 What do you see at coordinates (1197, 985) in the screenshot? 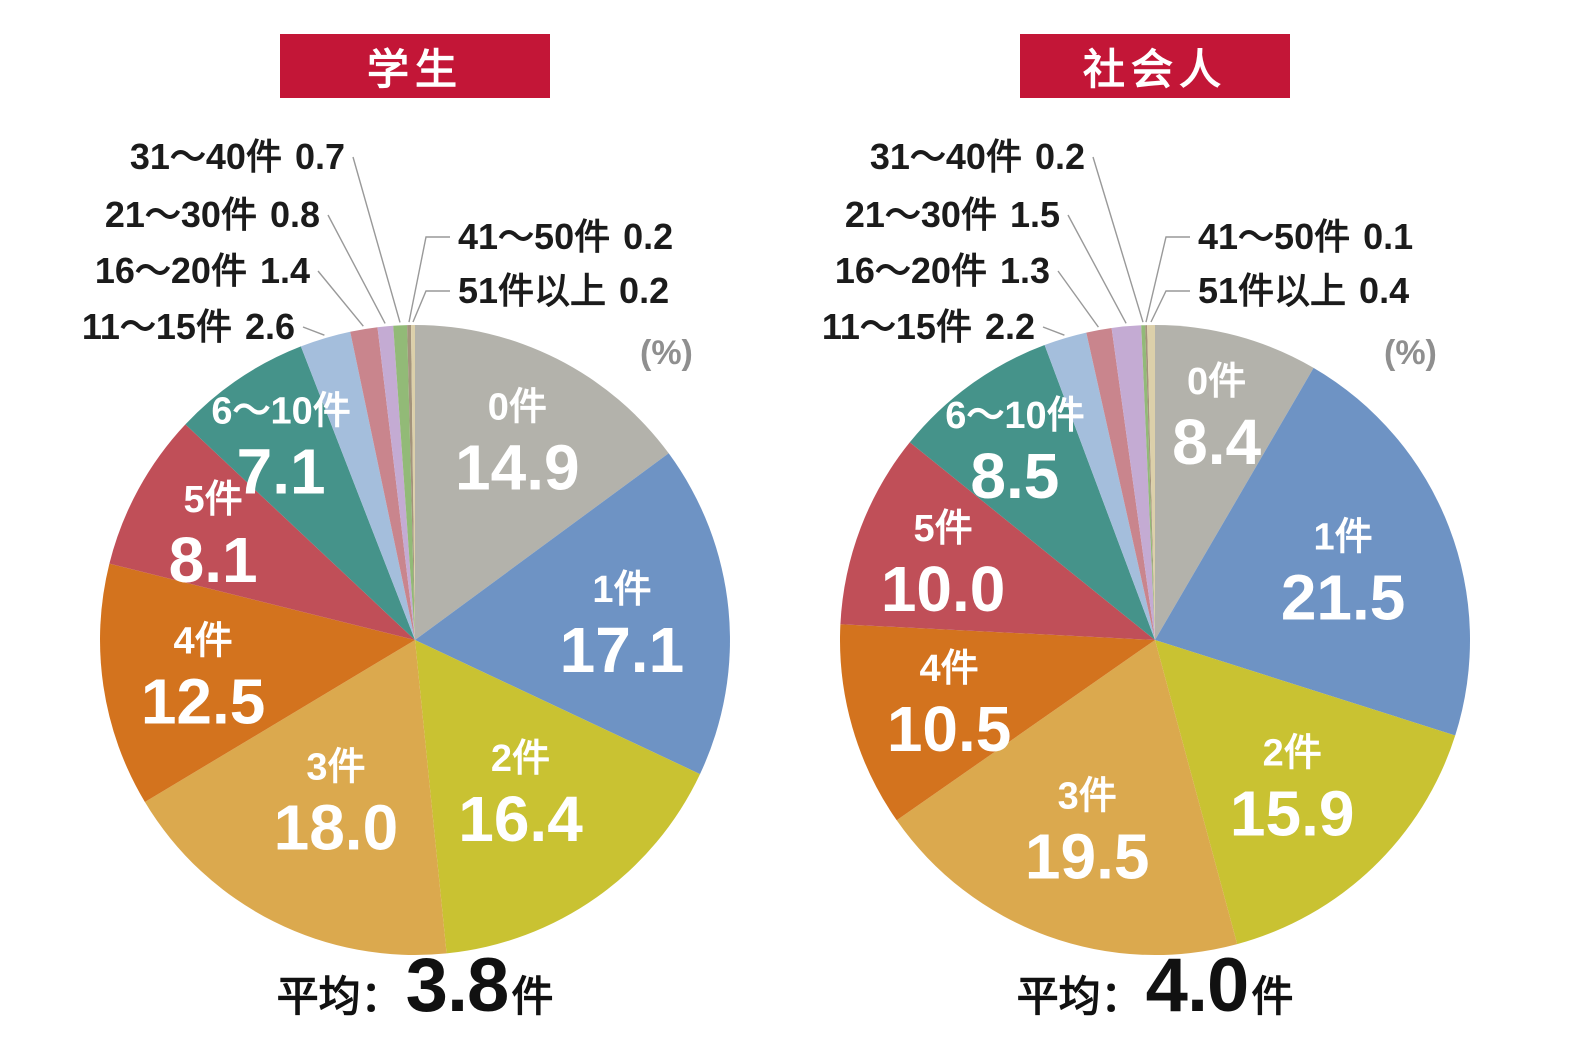
I see `average-value: 4.0` at bounding box center [1197, 985].